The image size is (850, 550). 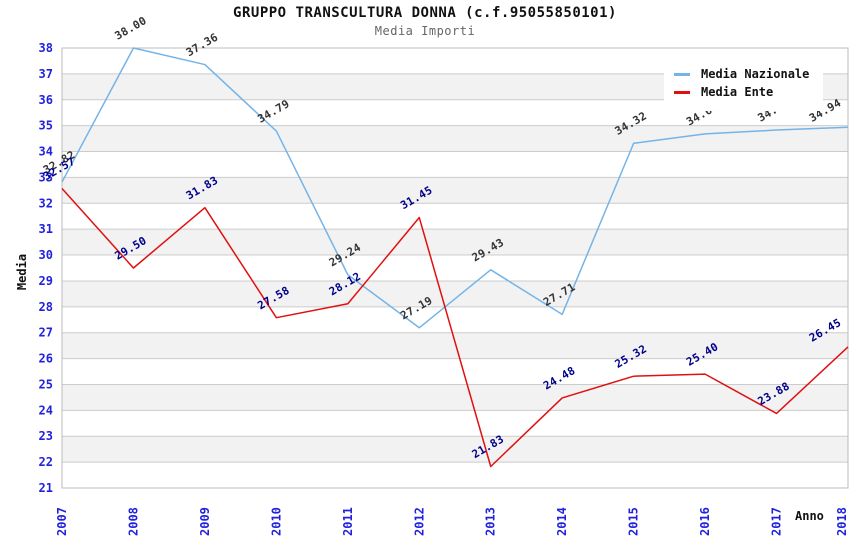 I want to click on x-tick-label: 2015, so click(x=634, y=521).